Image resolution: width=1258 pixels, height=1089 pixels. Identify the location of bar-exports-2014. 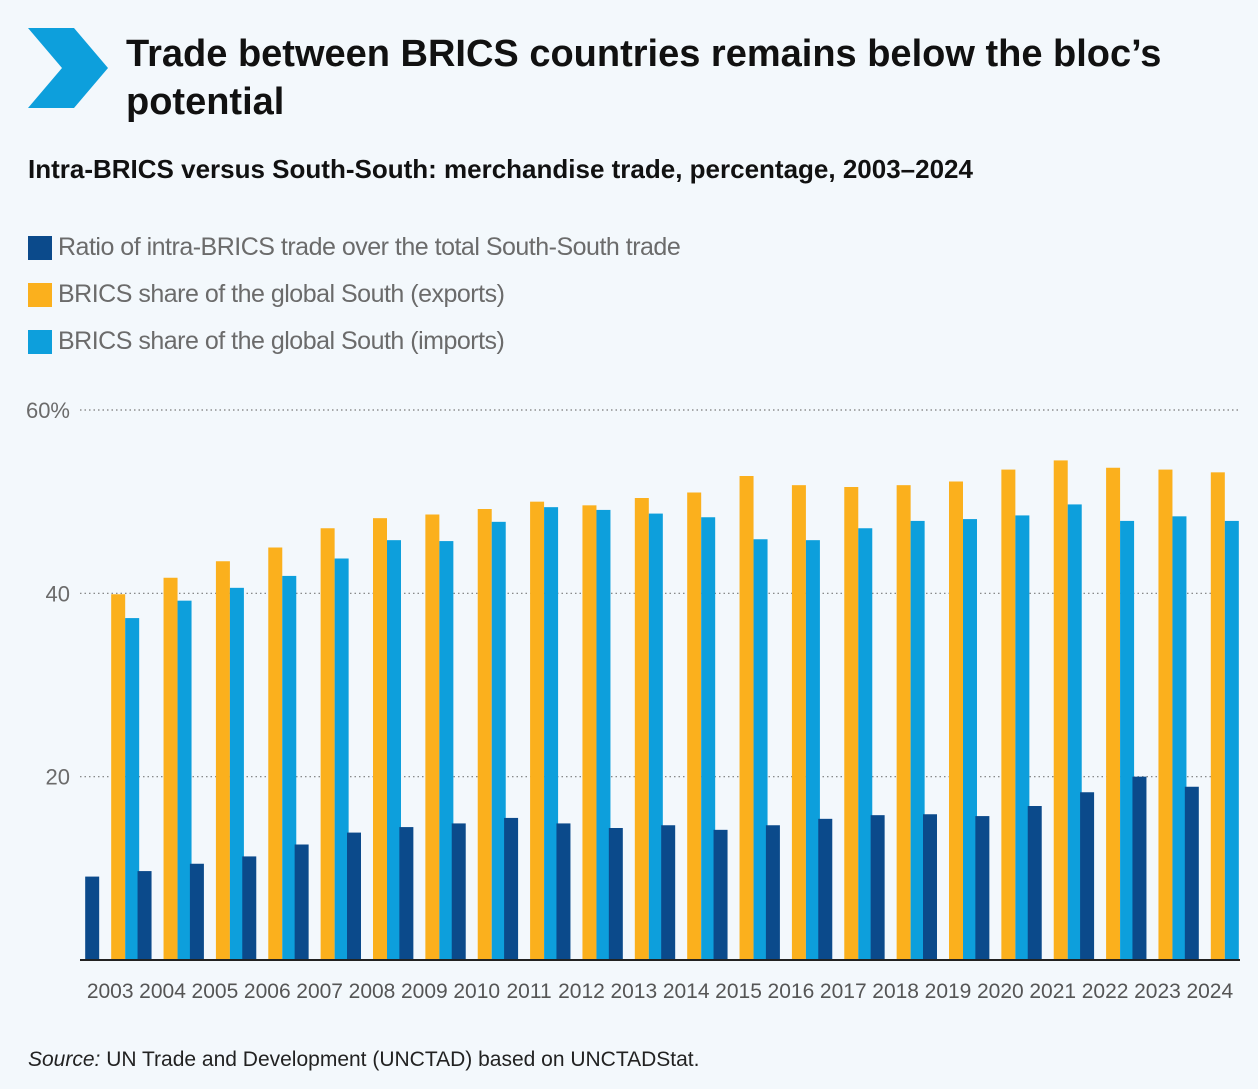
(694, 726).